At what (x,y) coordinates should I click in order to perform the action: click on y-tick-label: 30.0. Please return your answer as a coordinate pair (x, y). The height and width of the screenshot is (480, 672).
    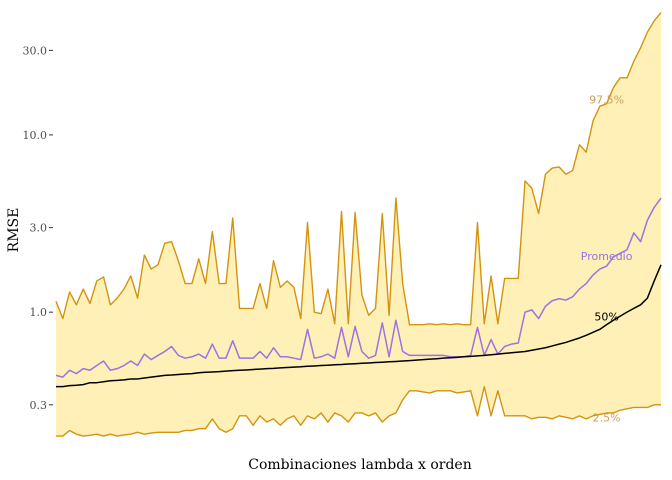
    Looking at the image, I should click on (35, 50).